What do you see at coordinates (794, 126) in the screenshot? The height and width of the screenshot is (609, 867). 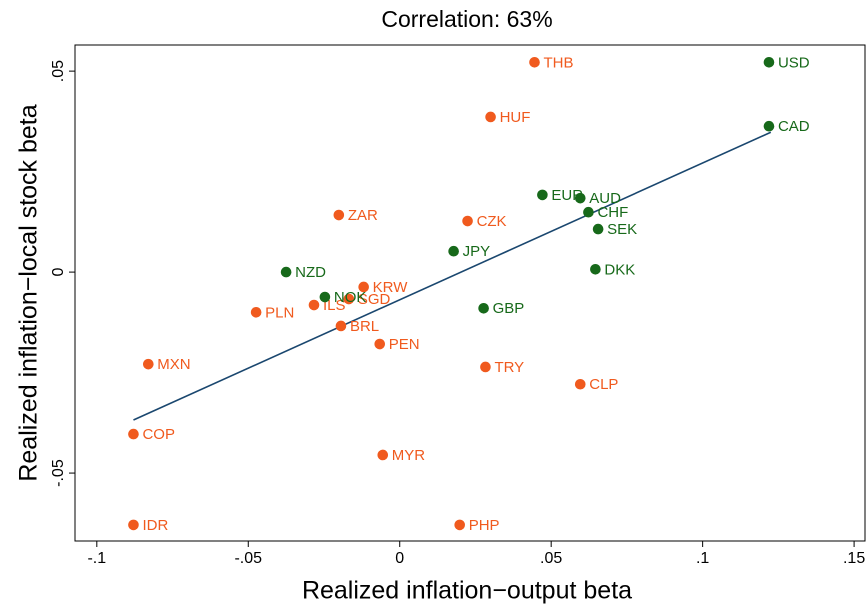 I see `point-label: CAD` at bounding box center [794, 126].